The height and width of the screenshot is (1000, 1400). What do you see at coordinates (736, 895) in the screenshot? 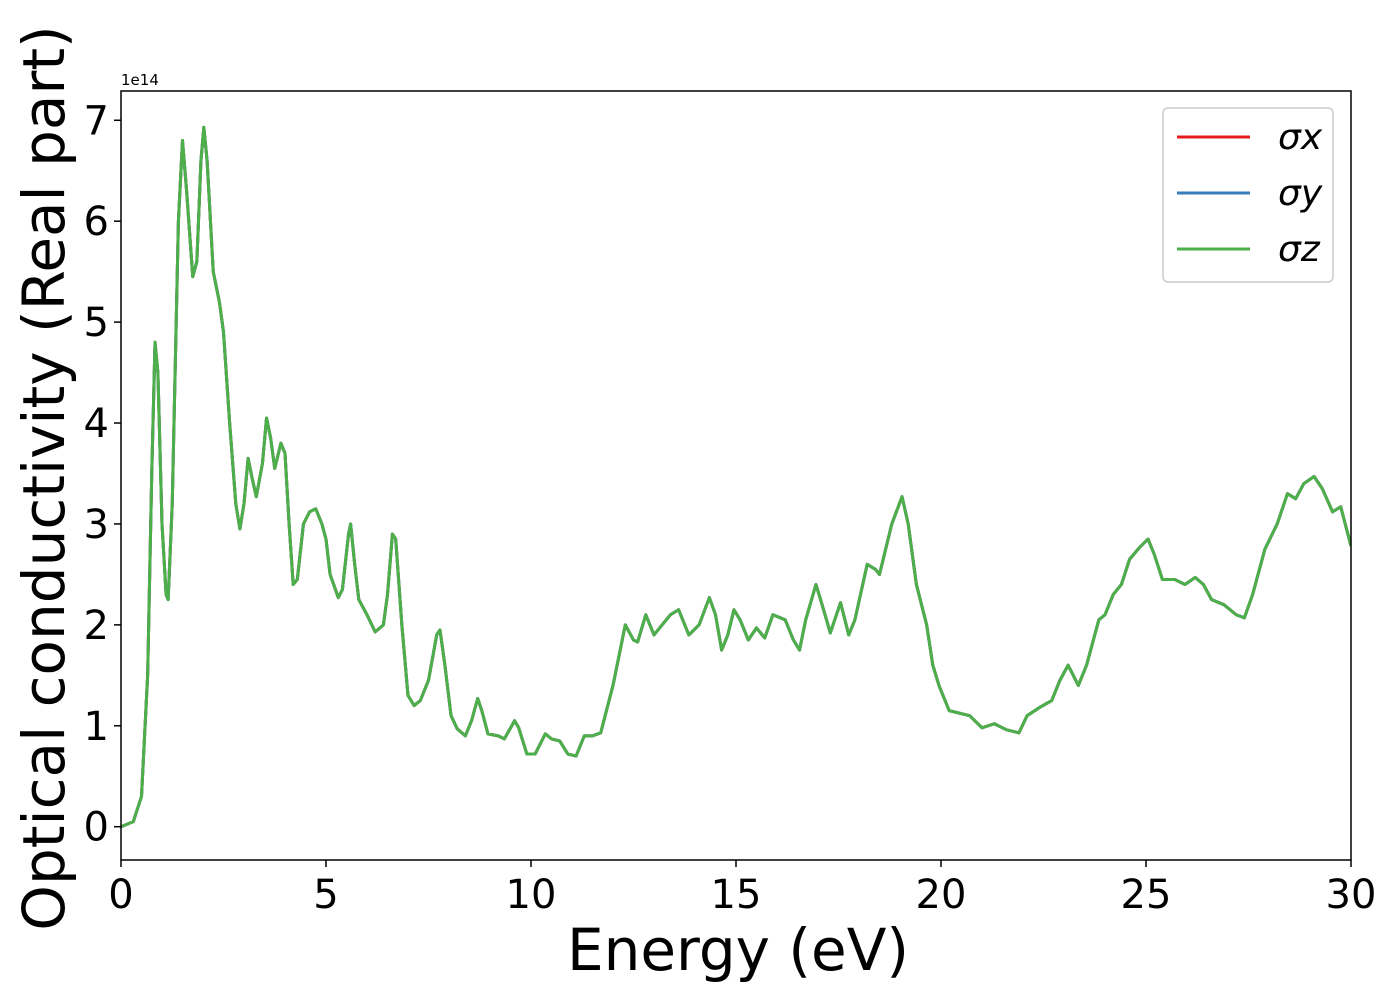
I see `x-tick-label: 15` at bounding box center [736, 895].